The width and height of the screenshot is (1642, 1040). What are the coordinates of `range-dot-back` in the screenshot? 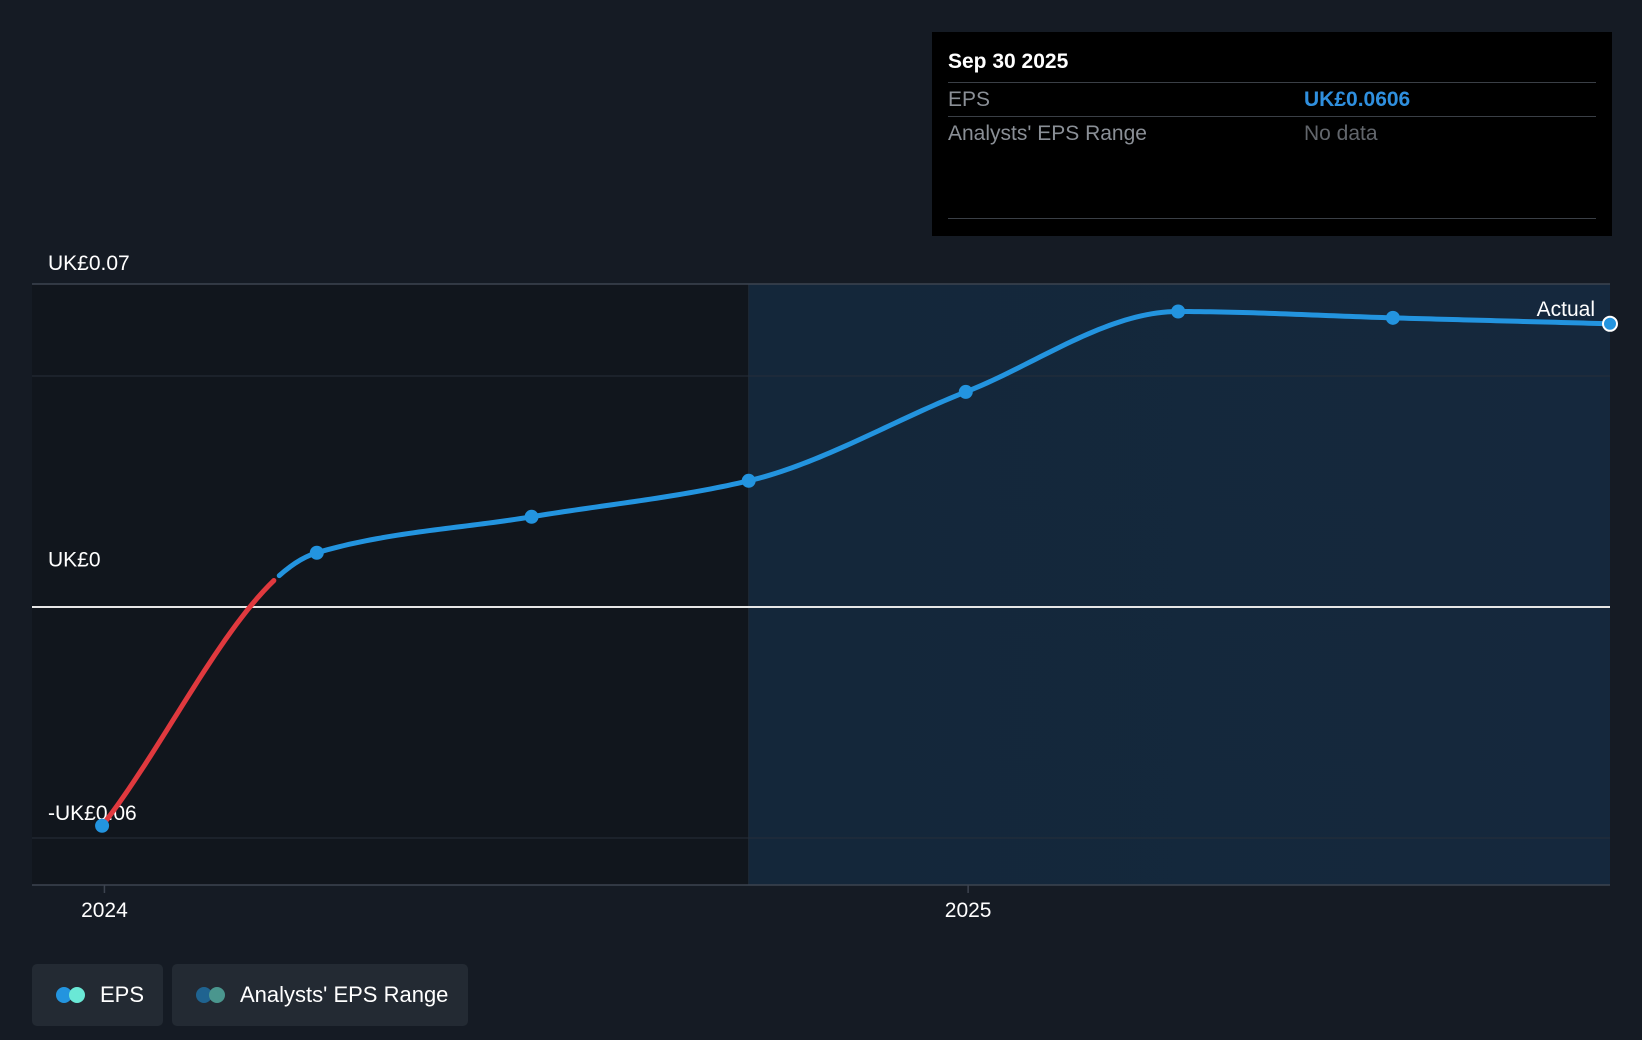 It's located at (204, 995).